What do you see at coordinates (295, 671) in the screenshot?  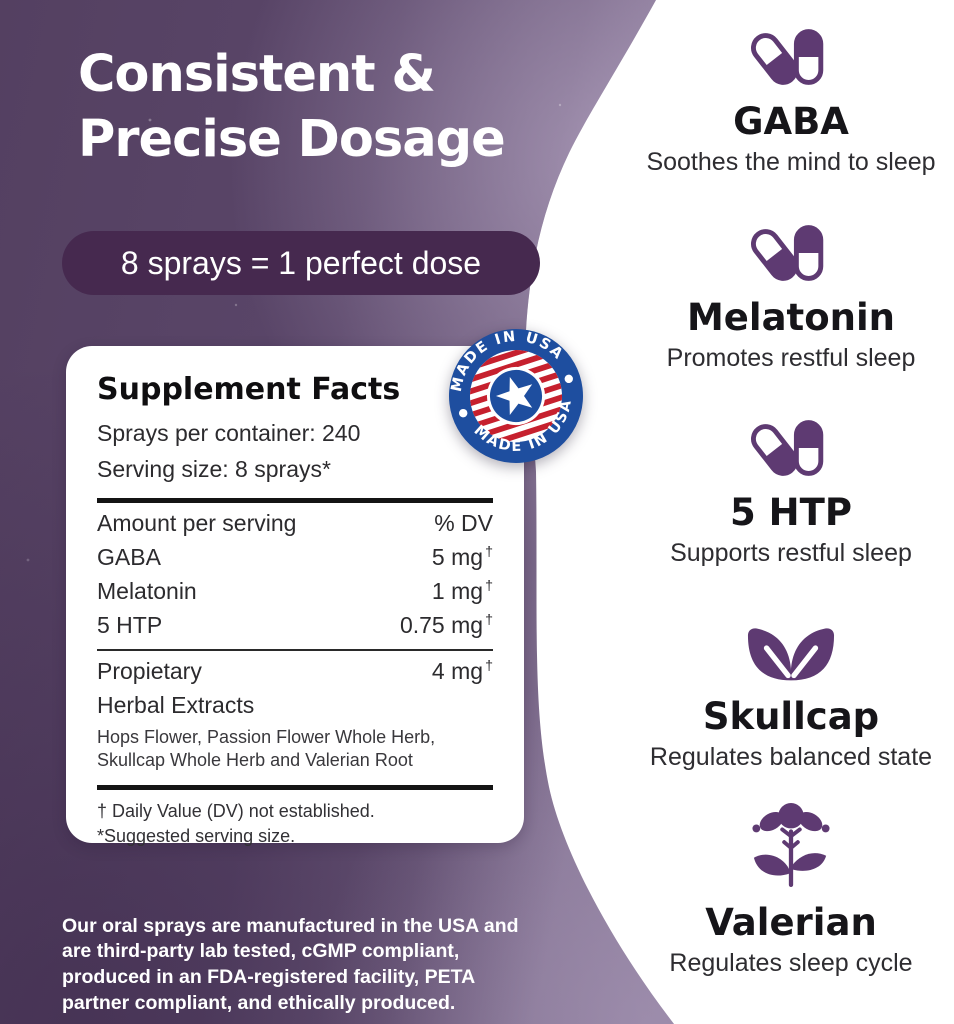 I see `proprietary-row: Propietary 4 mg †` at bounding box center [295, 671].